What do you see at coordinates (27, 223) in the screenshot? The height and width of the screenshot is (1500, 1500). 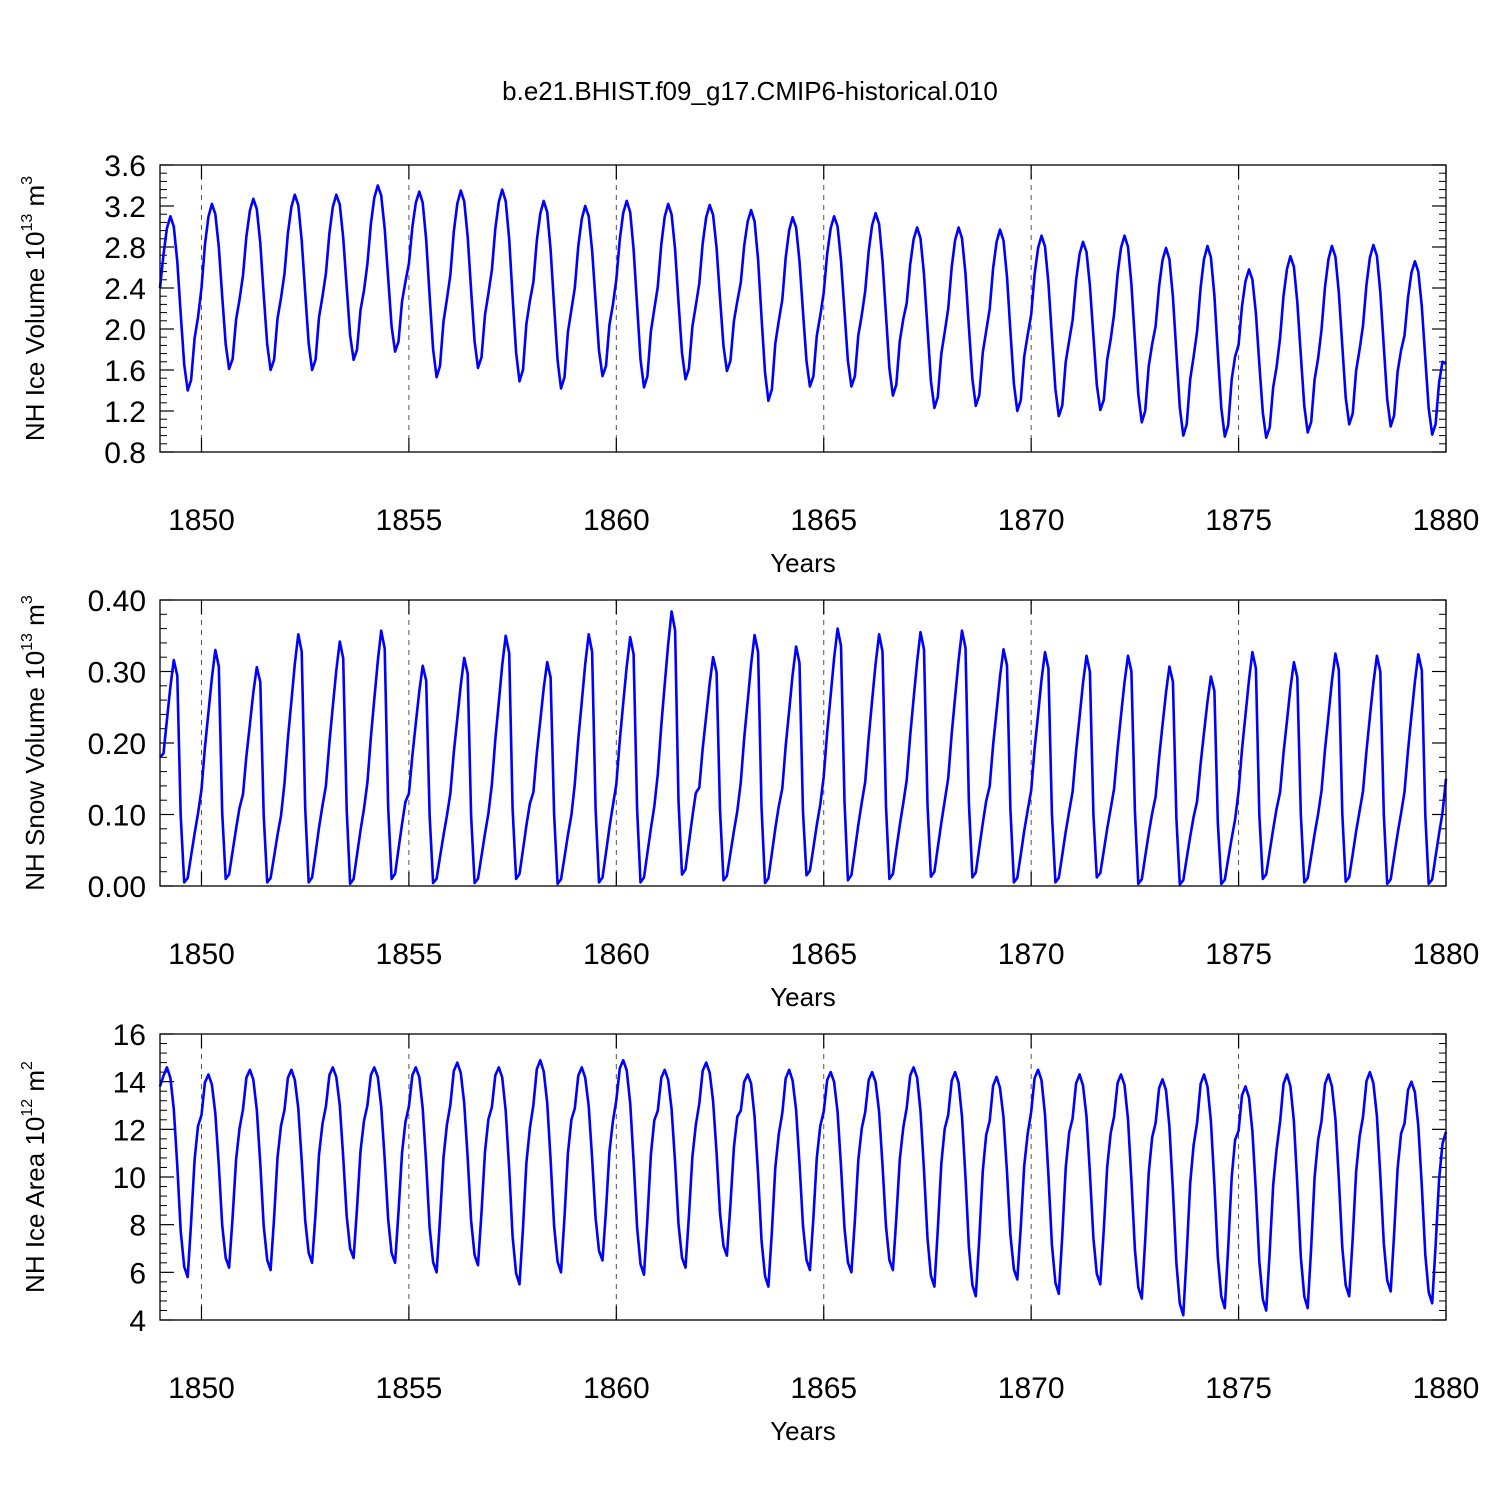 I see `ice-volume-ylabel-part: 13` at bounding box center [27, 223].